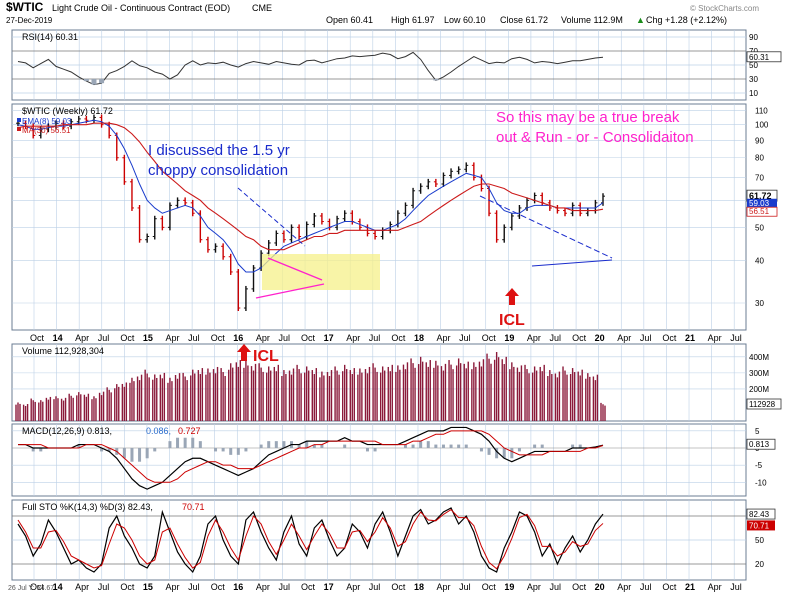  I want to click on volume-panel: 200M 300M 400M Volume 112,928,304 112928, so click(396, 382).